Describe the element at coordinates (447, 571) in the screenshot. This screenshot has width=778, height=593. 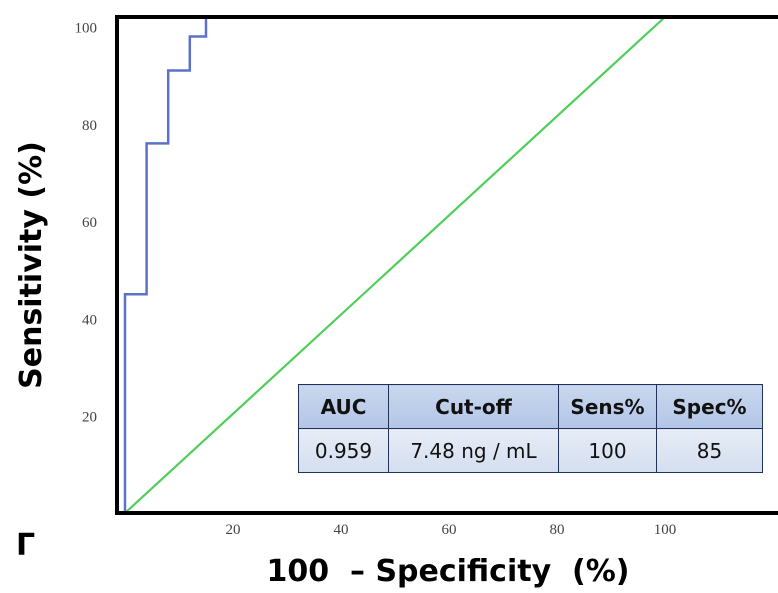
I see `x-axis-title: 100 – Specificity (%)` at that location.